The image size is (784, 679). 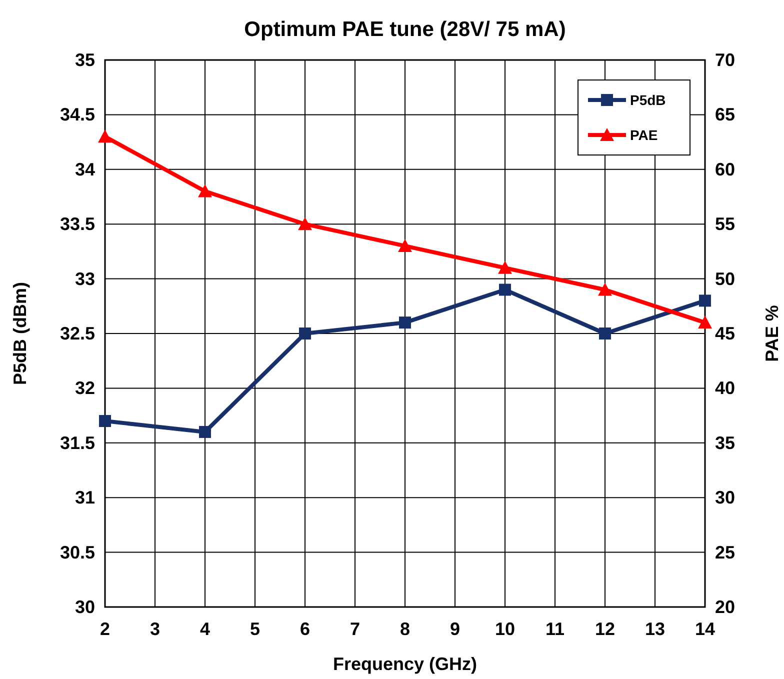 I want to click on y-tick-label: 31, so click(x=84, y=498).